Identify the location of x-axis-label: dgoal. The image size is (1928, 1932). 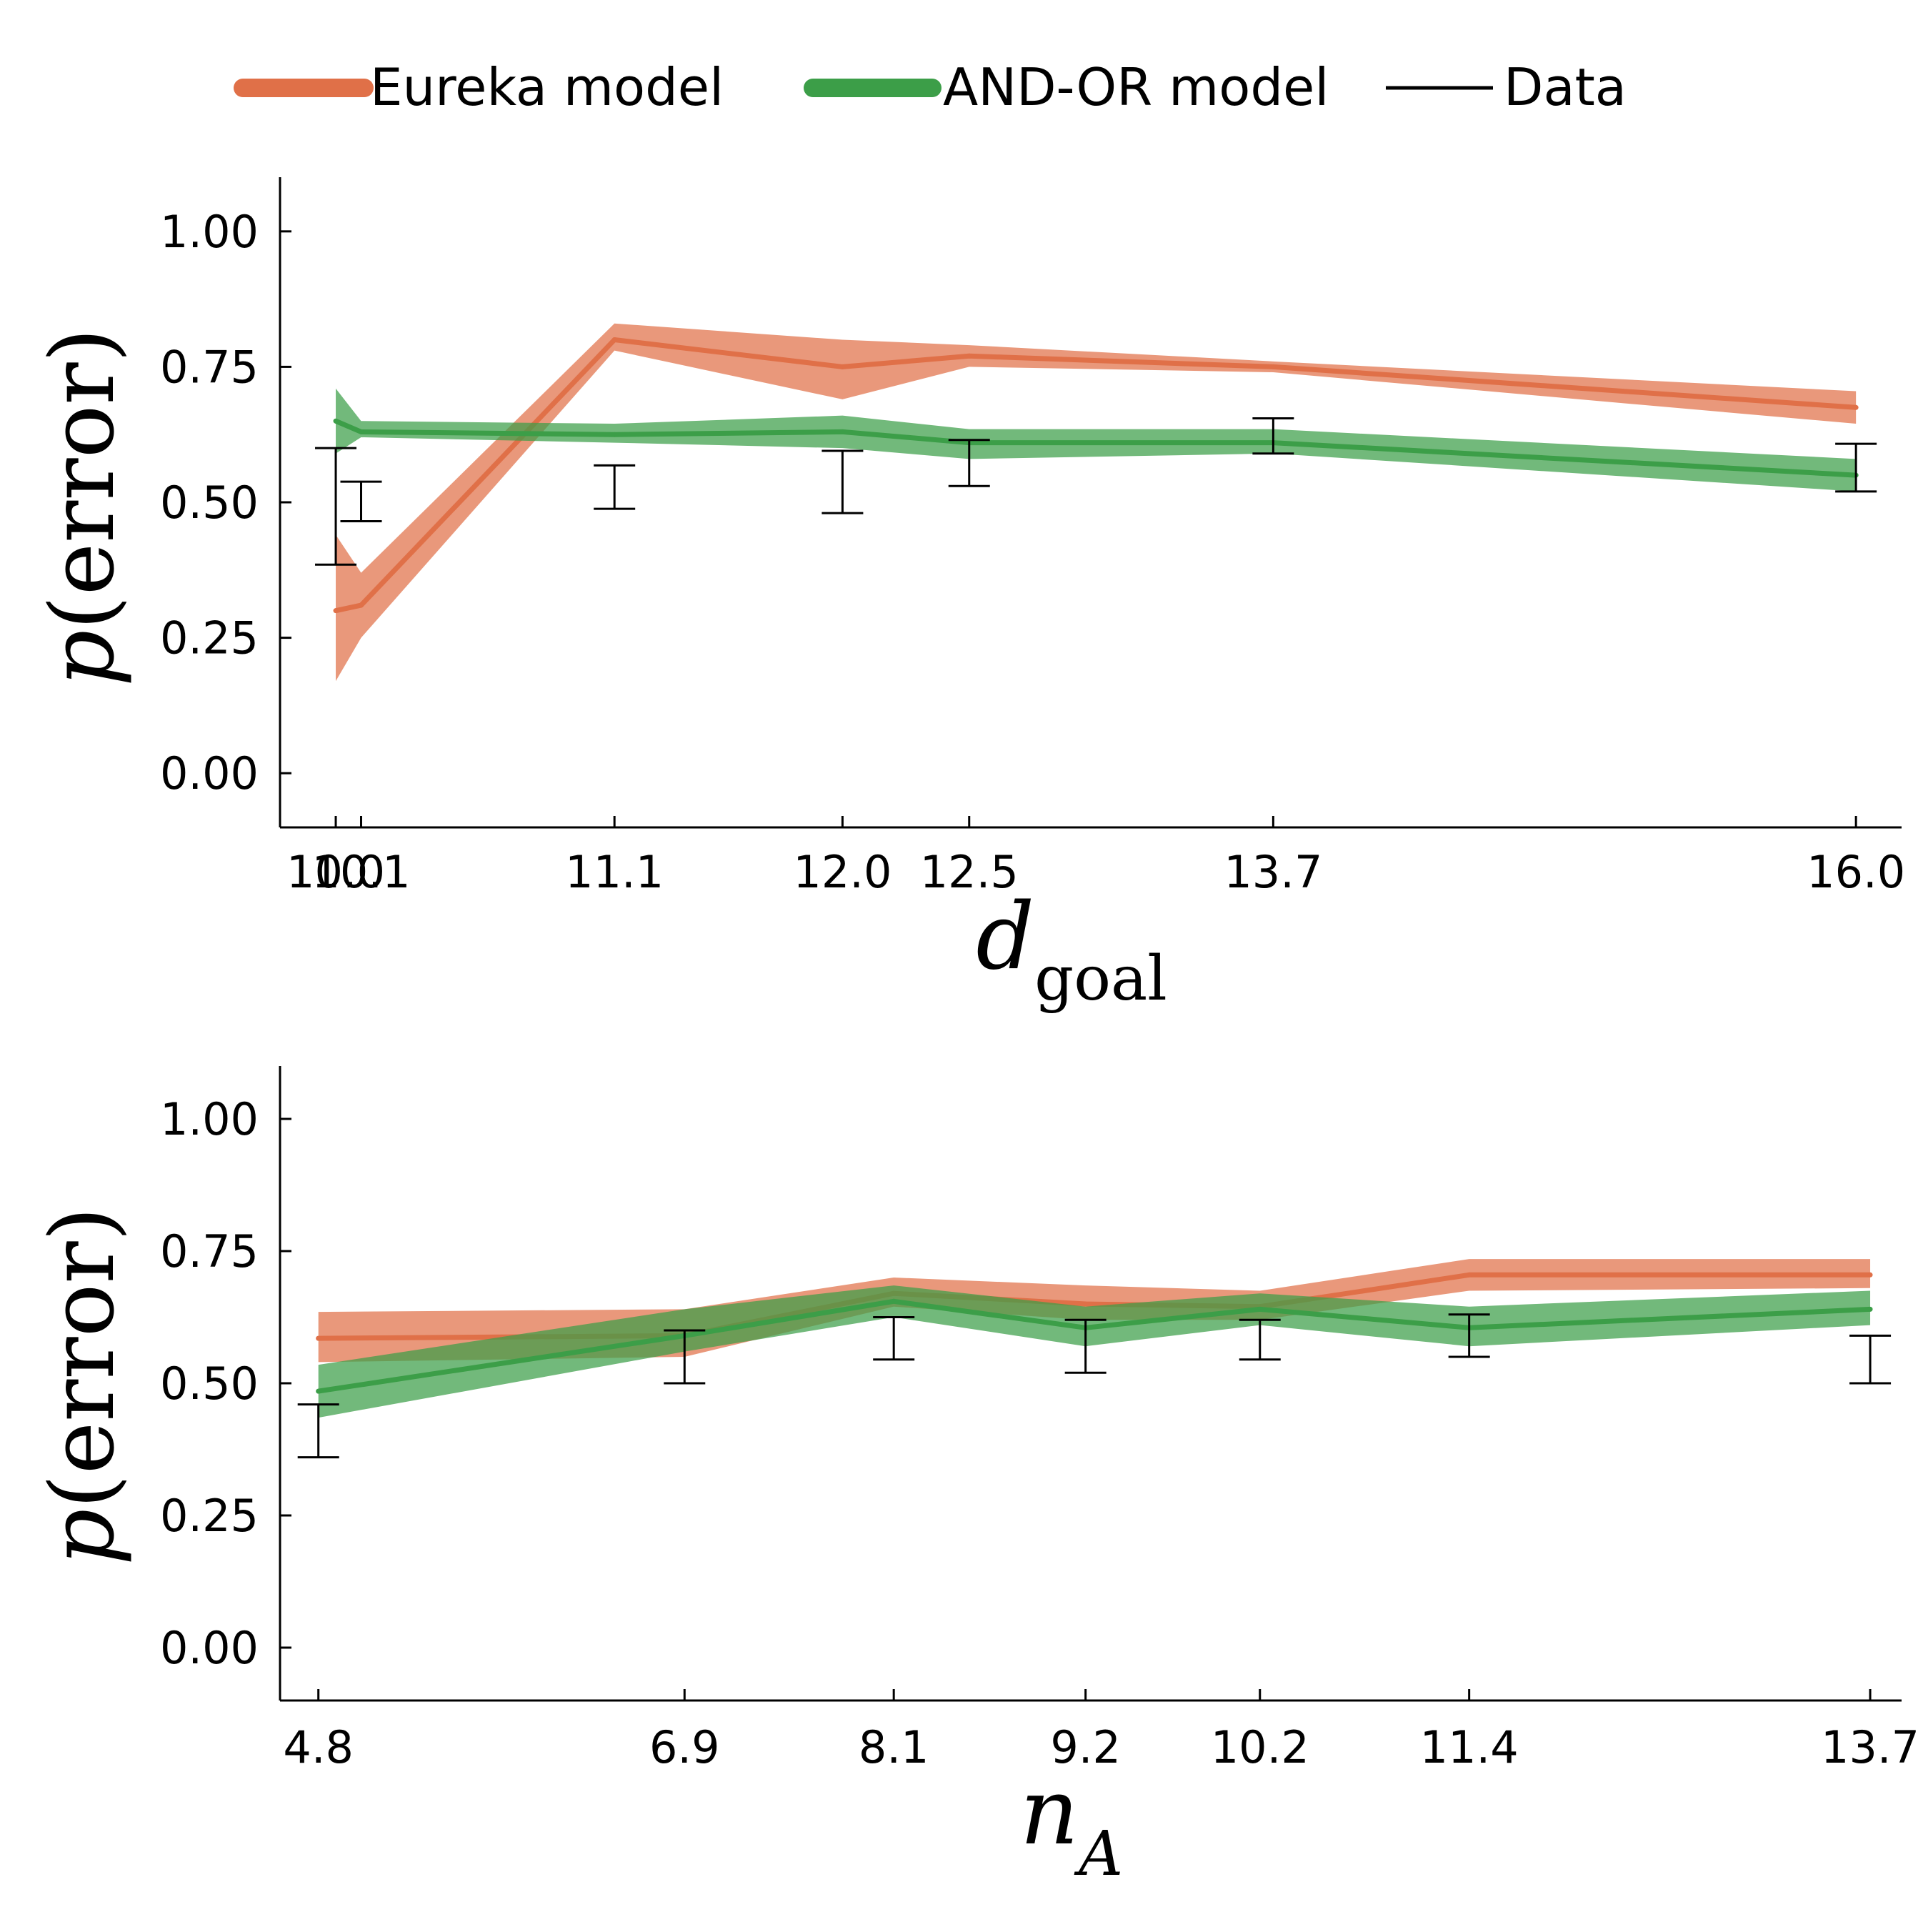
(1071, 949).